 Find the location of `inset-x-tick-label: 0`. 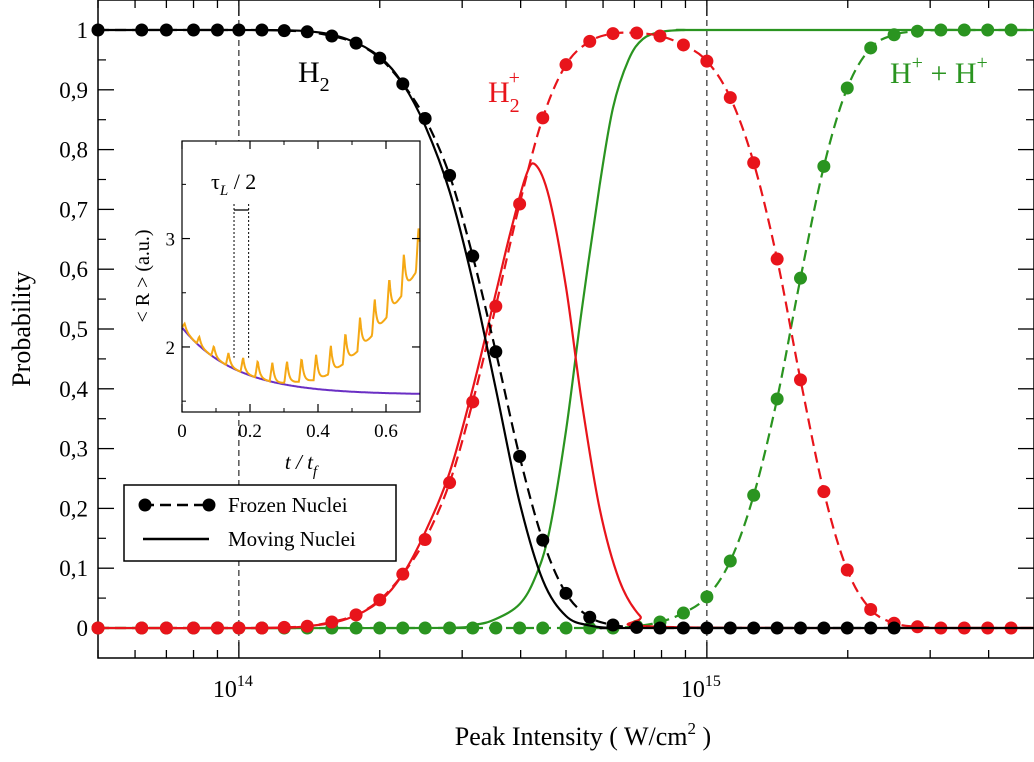

inset-x-tick-label: 0 is located at coordinates (182, 431).